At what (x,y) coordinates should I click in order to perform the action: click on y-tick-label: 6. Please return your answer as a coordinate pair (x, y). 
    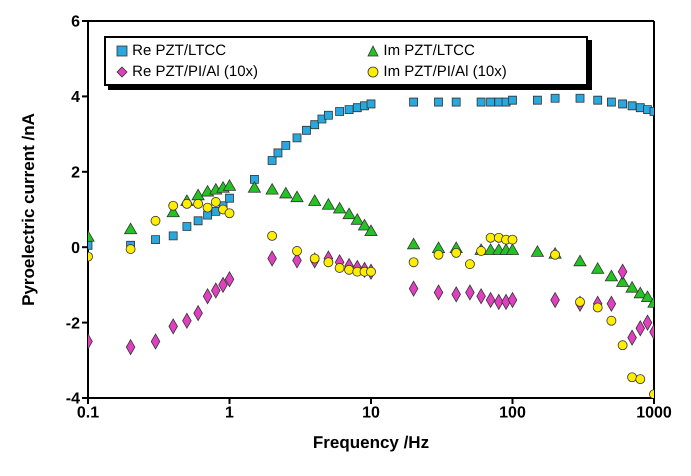
    Looking at the image, I should click on (75, 22).